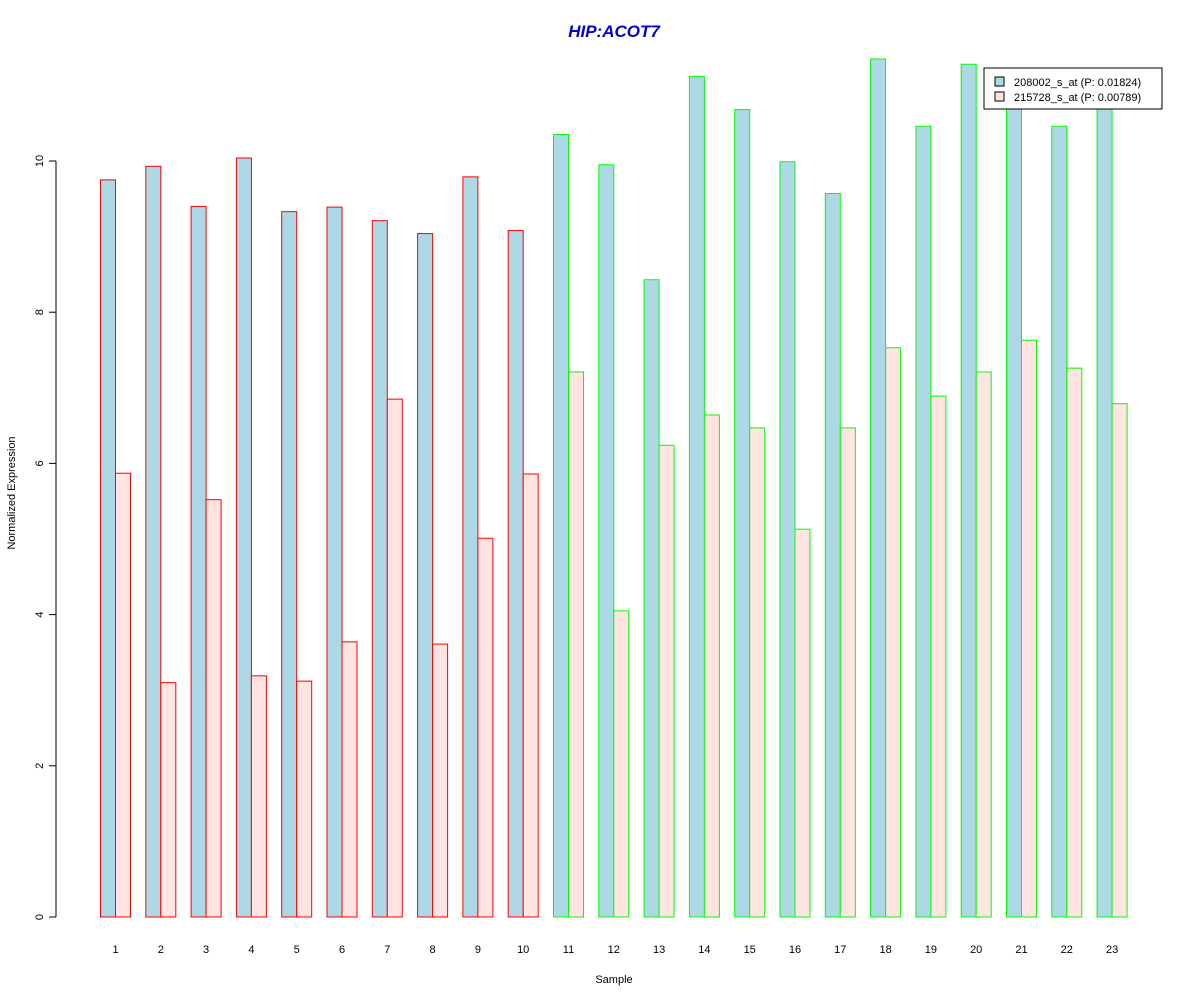 The width and height of the screenshot is (1200, 1000). What do you see at coordinates (40, 766) in the screenshot?
I see `y-tick-label: 2` at bounding box center [40, 766].